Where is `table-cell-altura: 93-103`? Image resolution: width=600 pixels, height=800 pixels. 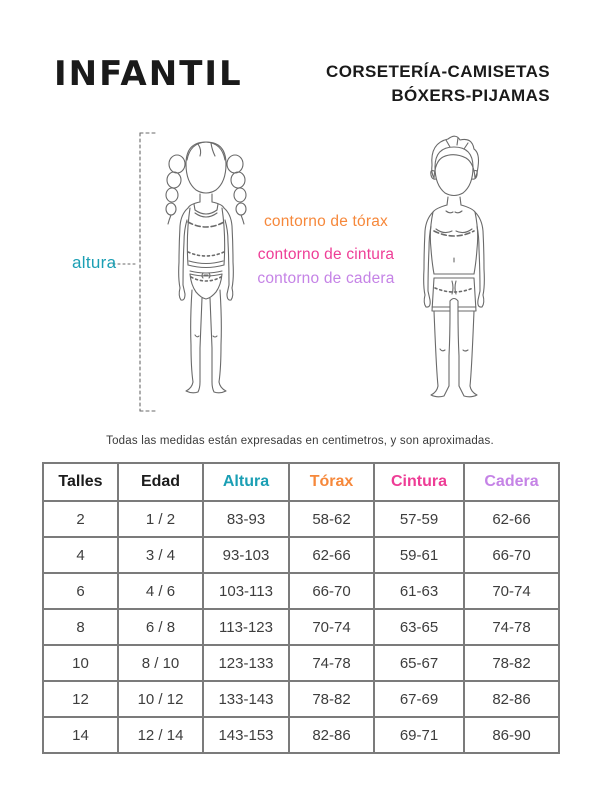
table-cell-altura: 93-103 is located at coordinates (246, 555).